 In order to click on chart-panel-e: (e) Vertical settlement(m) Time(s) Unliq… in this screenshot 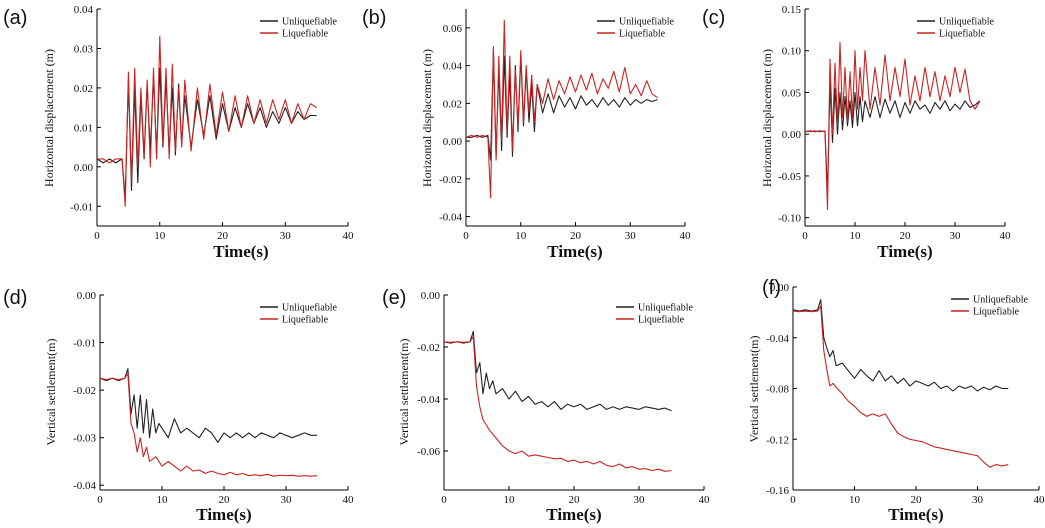, I will do `click(546, 405)`.